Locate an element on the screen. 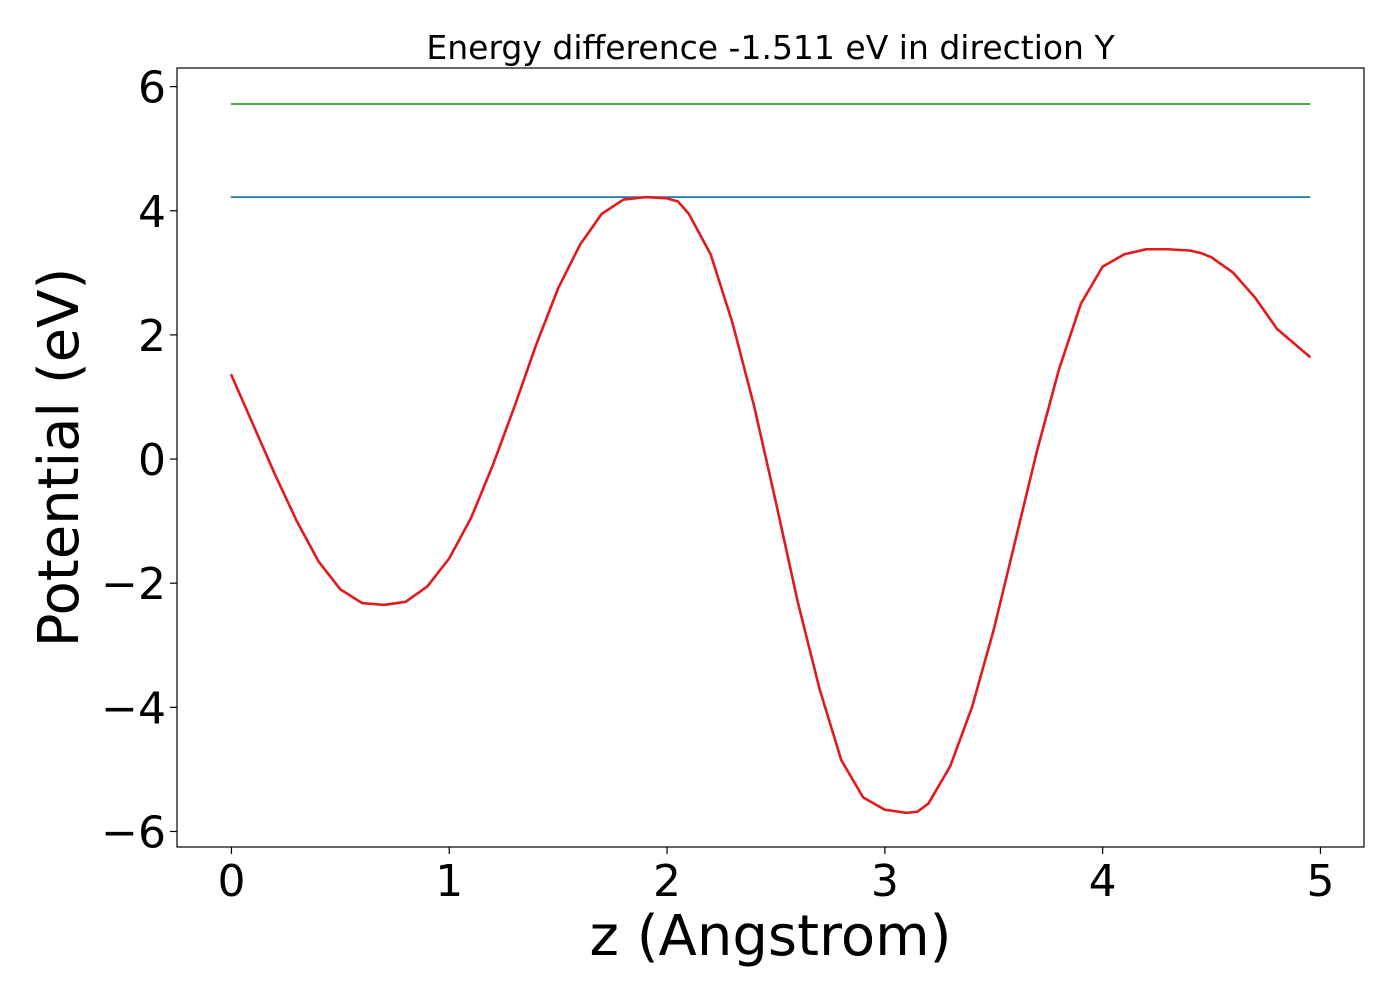  x-tick-label: 0 is located at coordinates (231, 881).